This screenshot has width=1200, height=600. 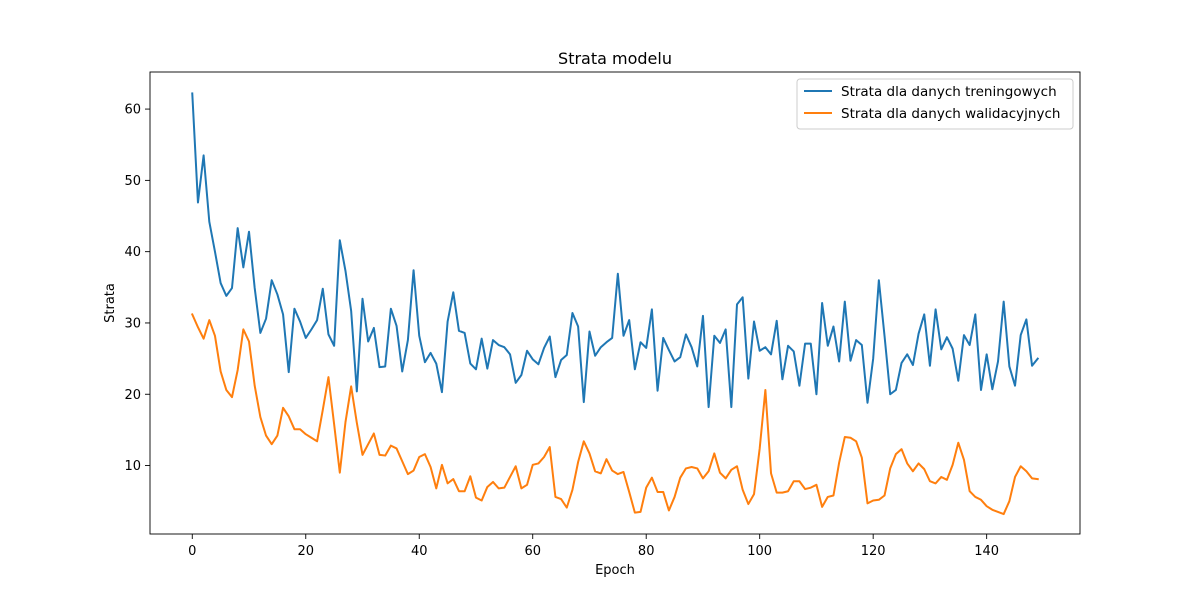 I want to click on x-tick-label: 80, so click(x=646, y=551).